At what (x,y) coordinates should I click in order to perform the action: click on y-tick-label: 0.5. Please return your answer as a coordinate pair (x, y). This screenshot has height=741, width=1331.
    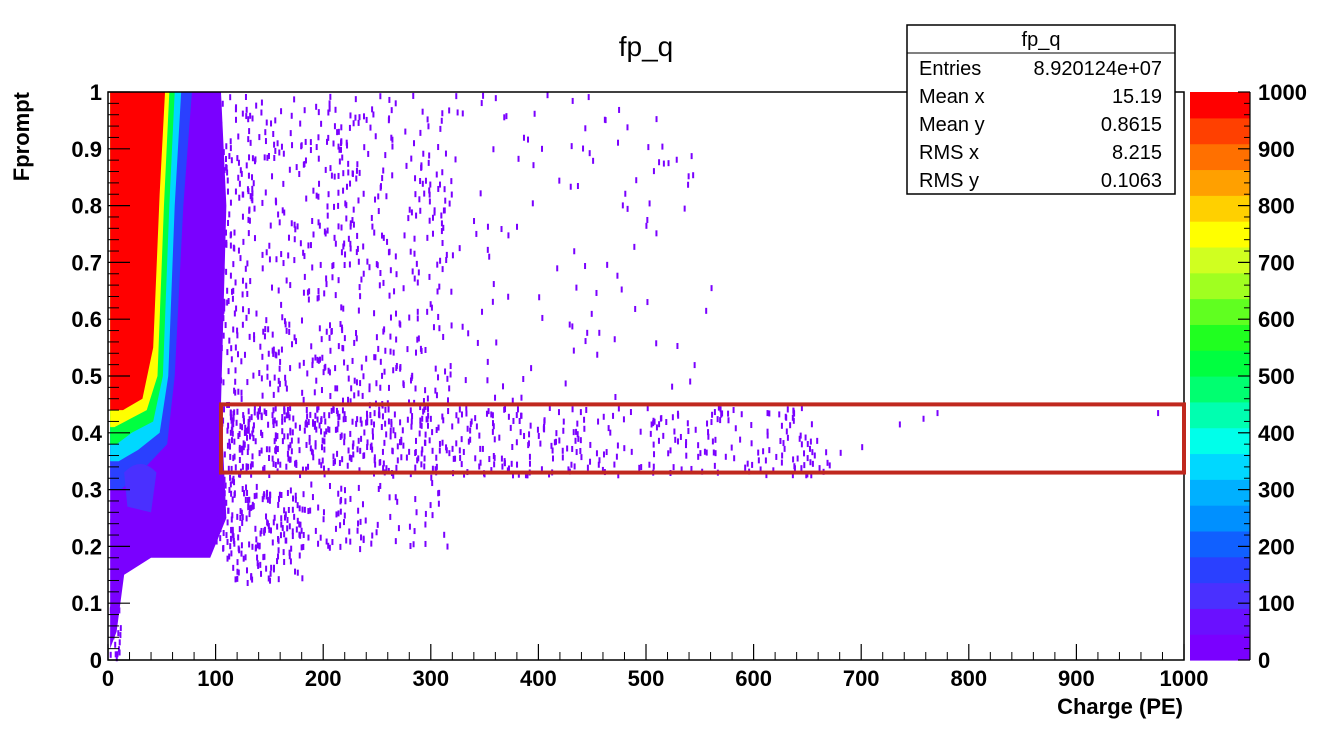
    Looking at the image, I should click on (86, 376).